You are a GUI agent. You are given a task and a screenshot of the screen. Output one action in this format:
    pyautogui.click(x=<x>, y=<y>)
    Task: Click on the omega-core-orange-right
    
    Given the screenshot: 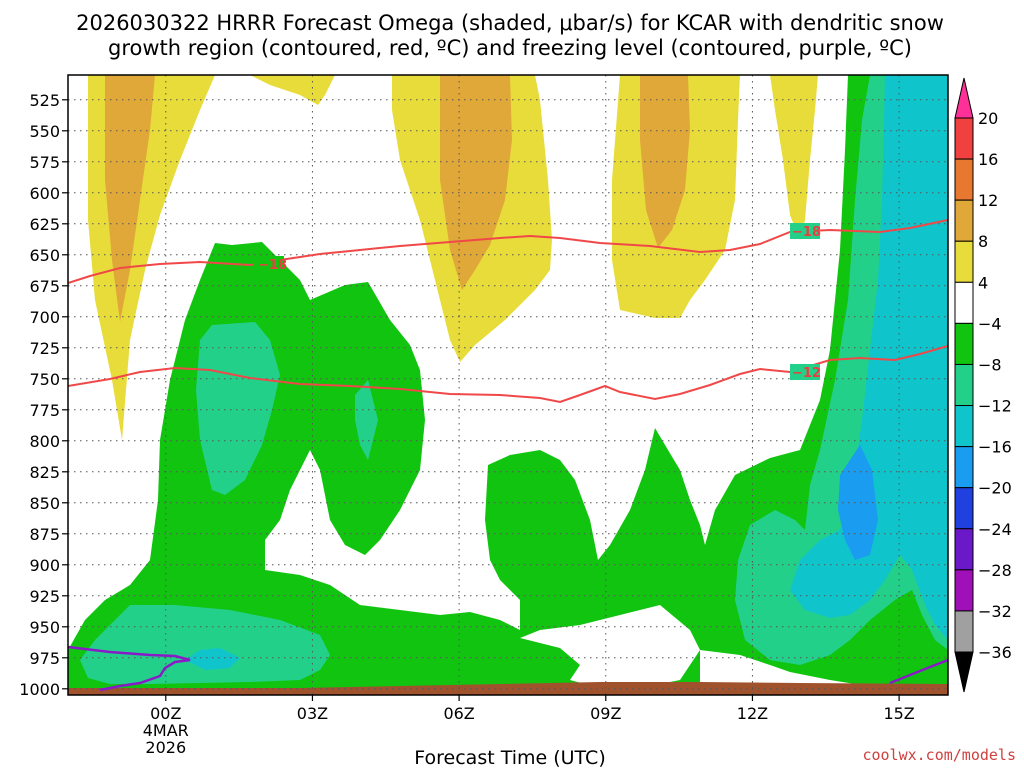 What is the action you would take?
    pyautogui.click(x=665, y=161)
    